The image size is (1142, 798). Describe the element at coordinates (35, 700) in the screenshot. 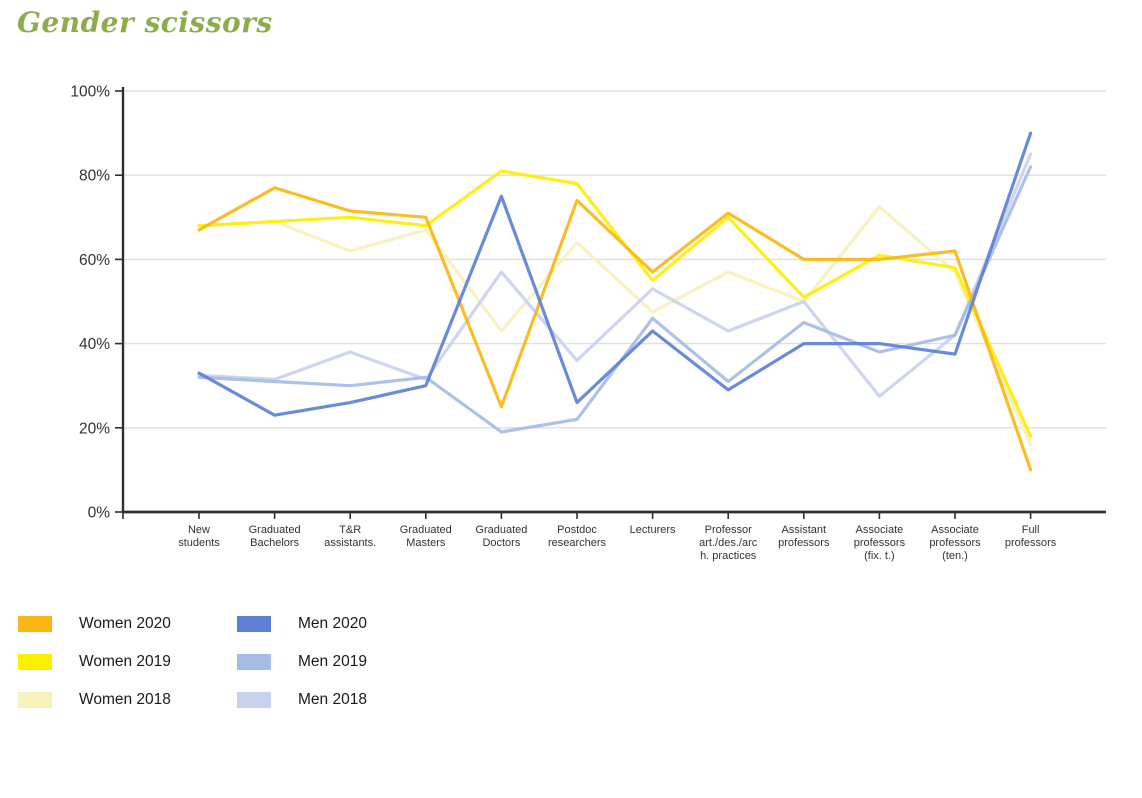

I see `legend-swatch-women-2018` at that location.